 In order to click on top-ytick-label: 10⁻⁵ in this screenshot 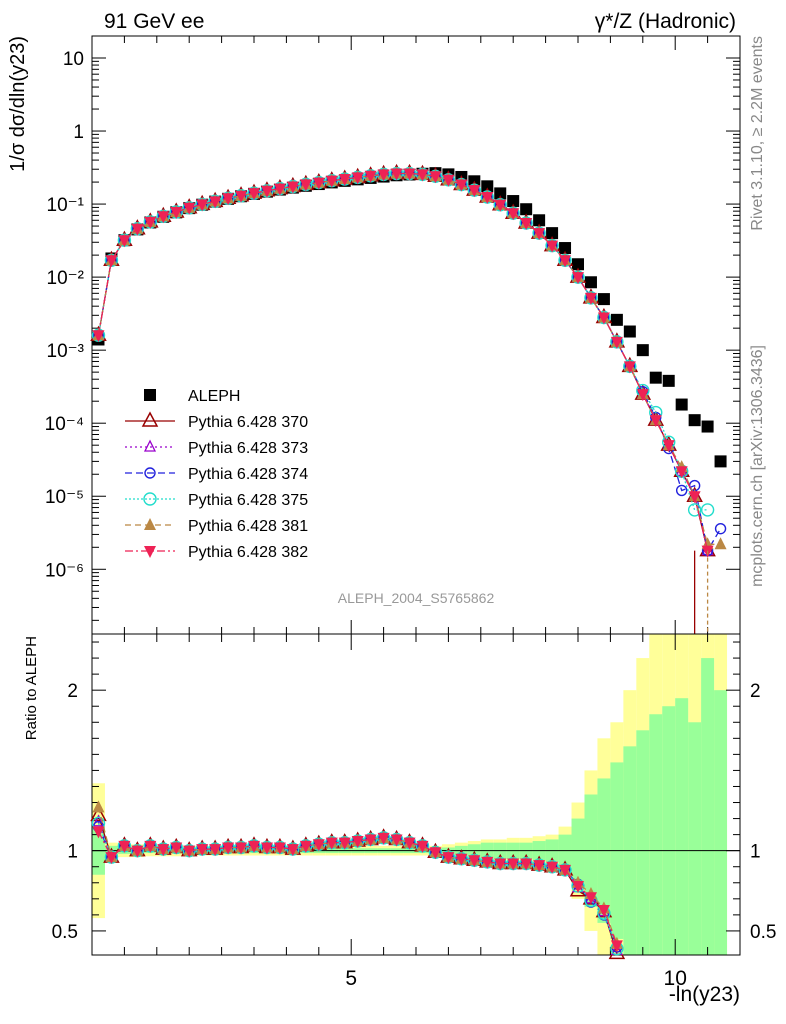, I will do `click(64, 497)`.